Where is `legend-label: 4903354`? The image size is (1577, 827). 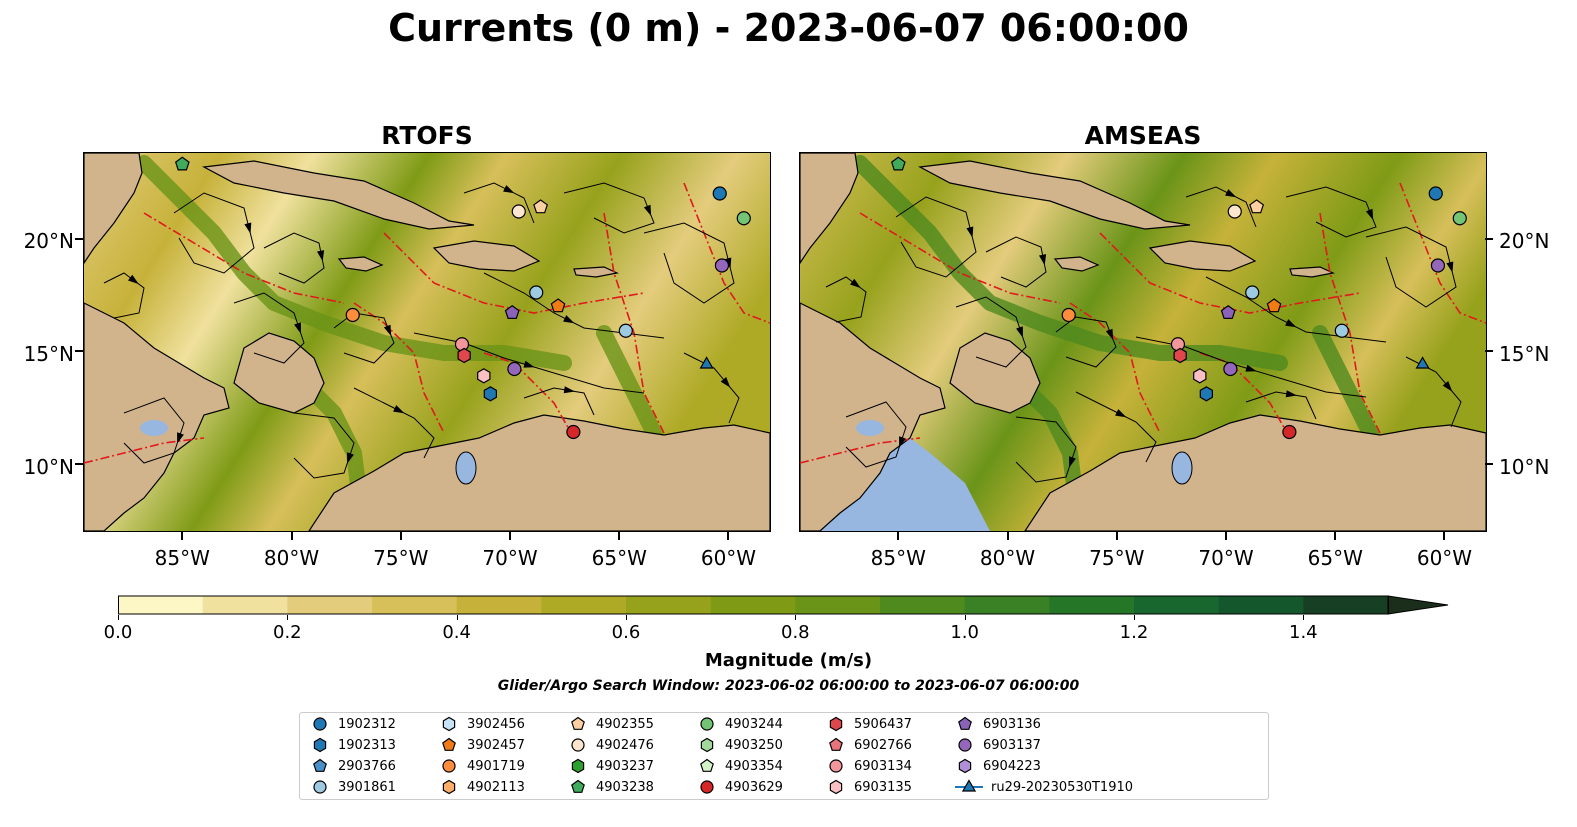 legend-label: 4903354 is located at coordinates (754, 766).